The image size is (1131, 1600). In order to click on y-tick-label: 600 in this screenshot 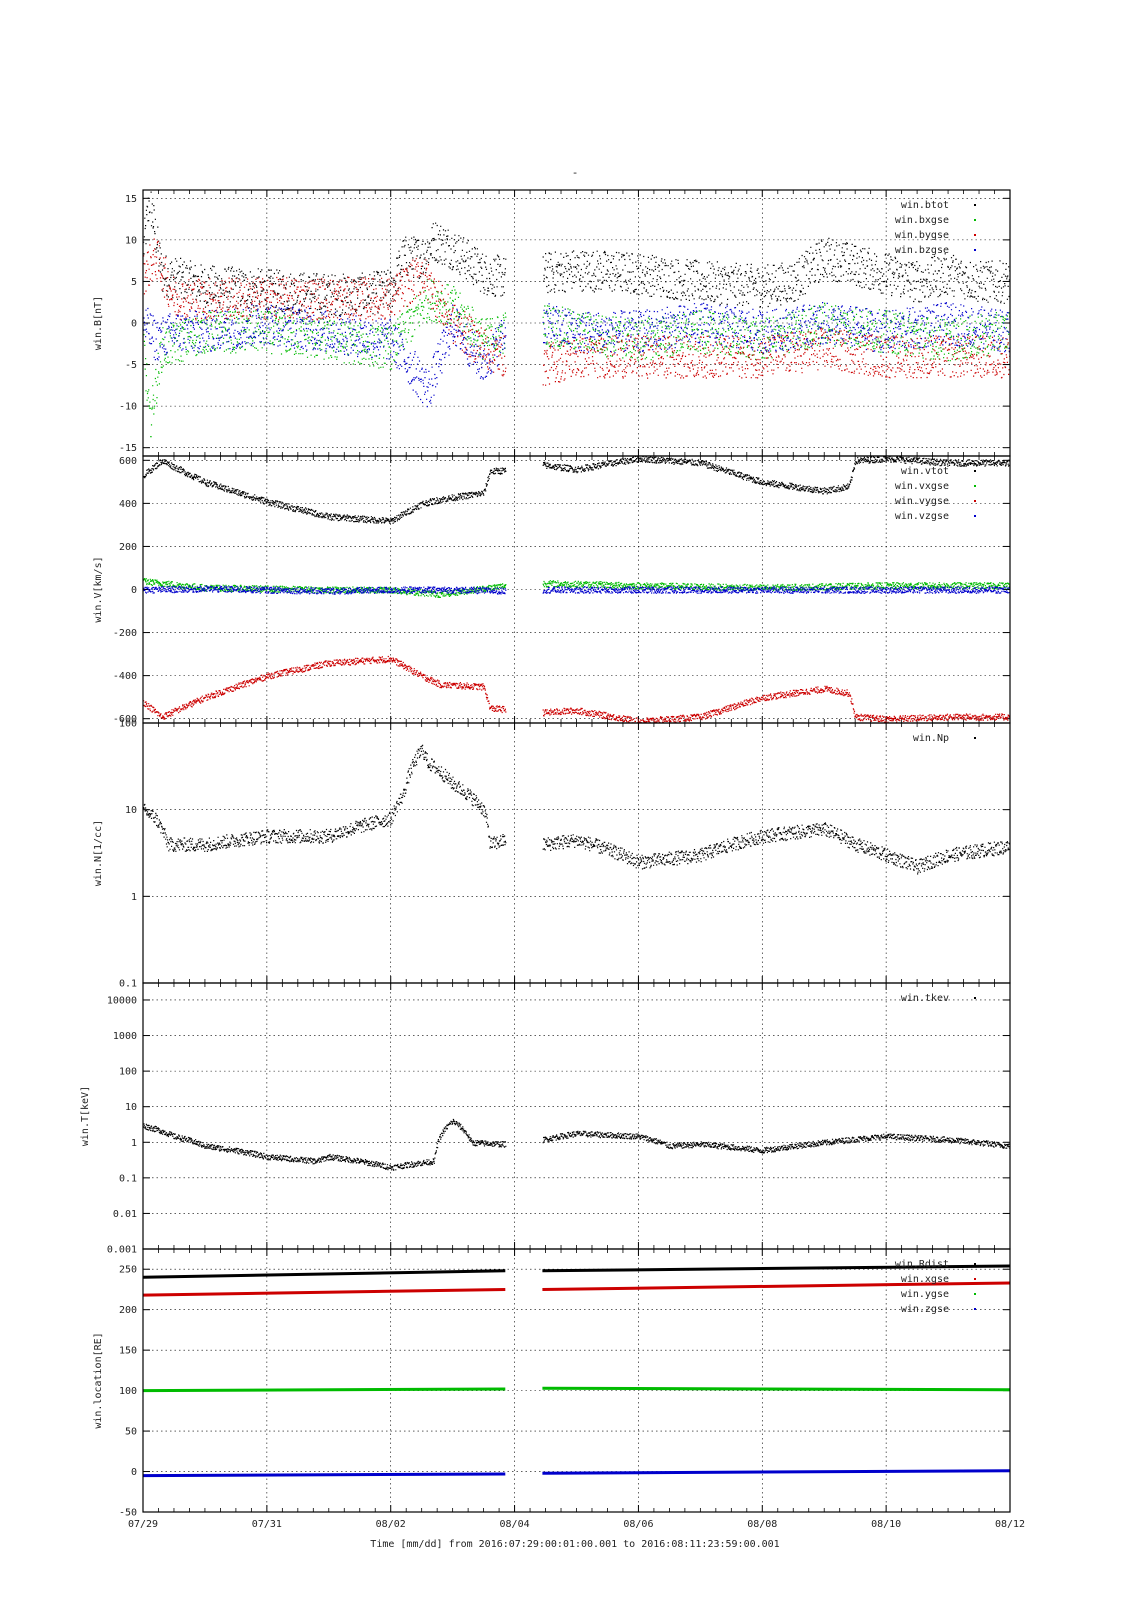, I will do `click(128, 461)`.